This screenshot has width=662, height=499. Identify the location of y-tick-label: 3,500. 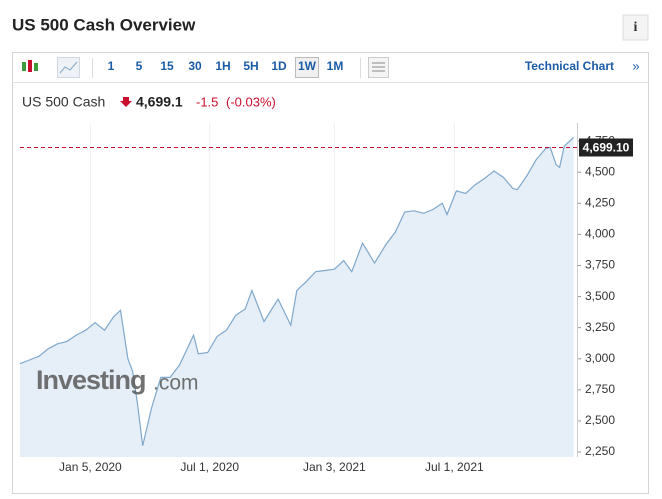
(600, 296).